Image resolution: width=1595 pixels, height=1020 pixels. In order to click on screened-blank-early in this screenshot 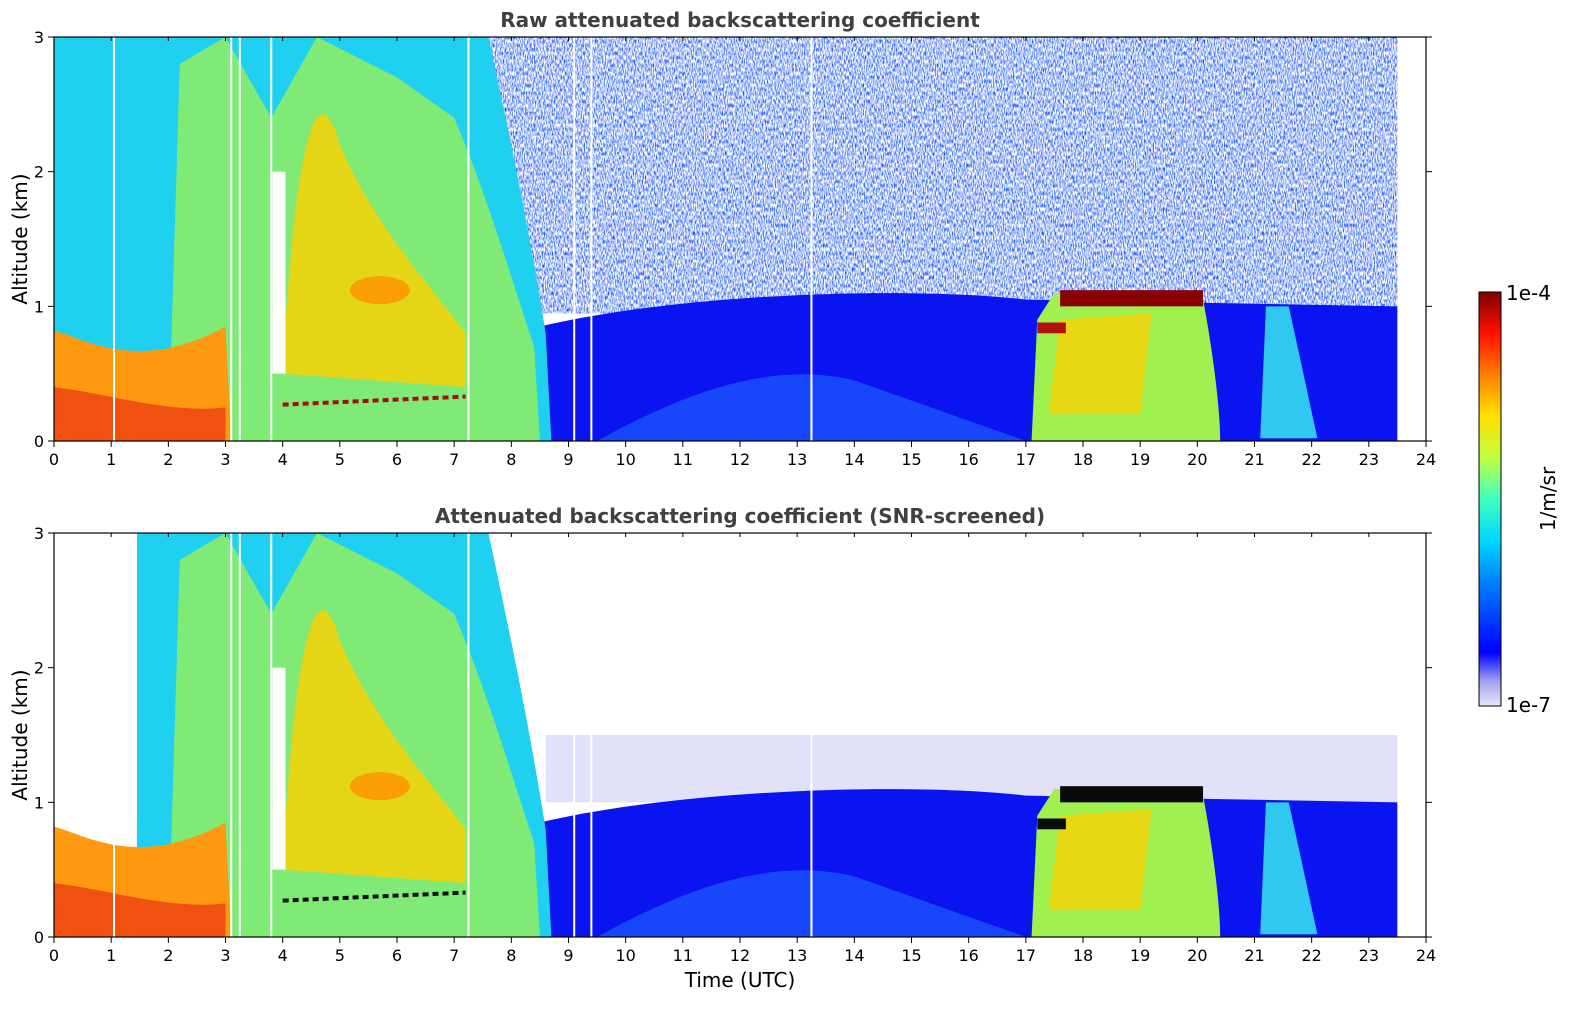, I will do `click(95, 678)`.